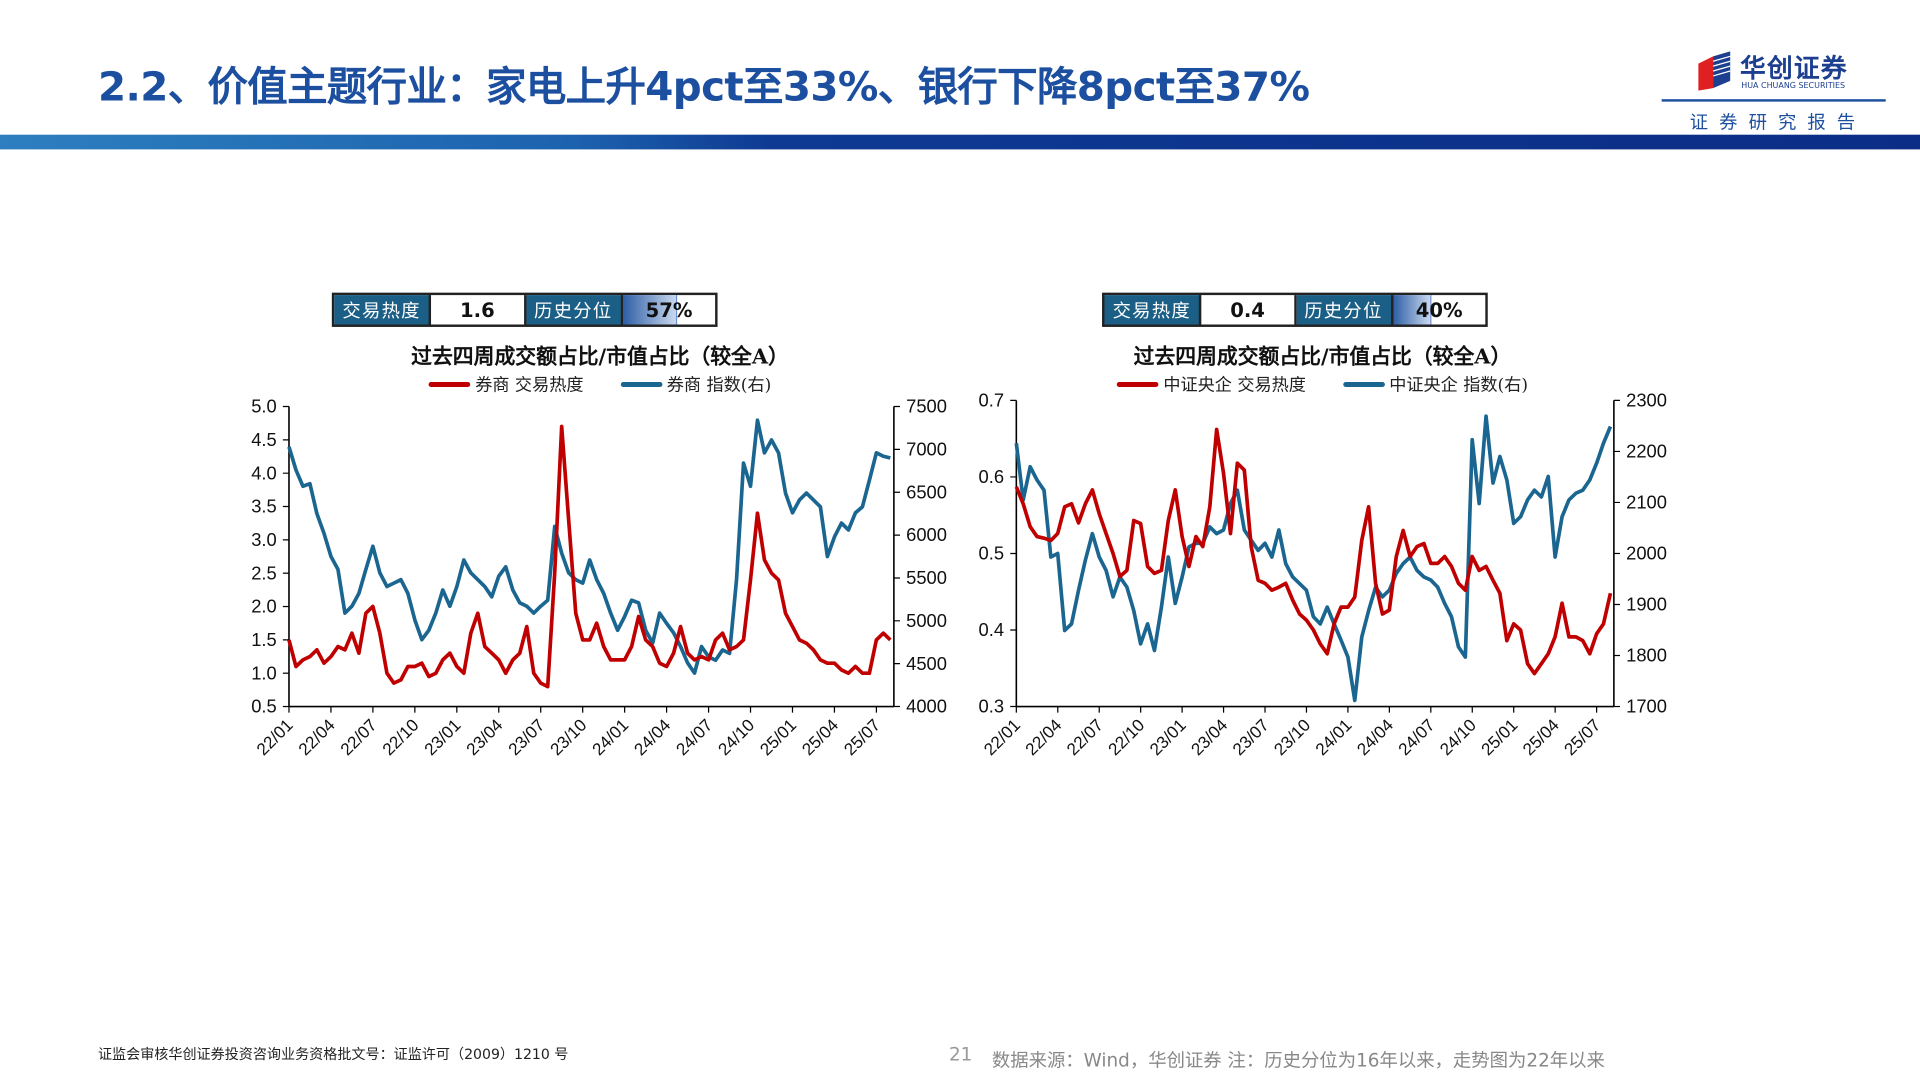 The image size is (1920, 1080). Describe the element at coordinates (333, 1054) in the screenshot. I see `license-note: 证监会审核华创证券投资咨询业务资格批文号：证监许可（2009）1210 号` at that location.